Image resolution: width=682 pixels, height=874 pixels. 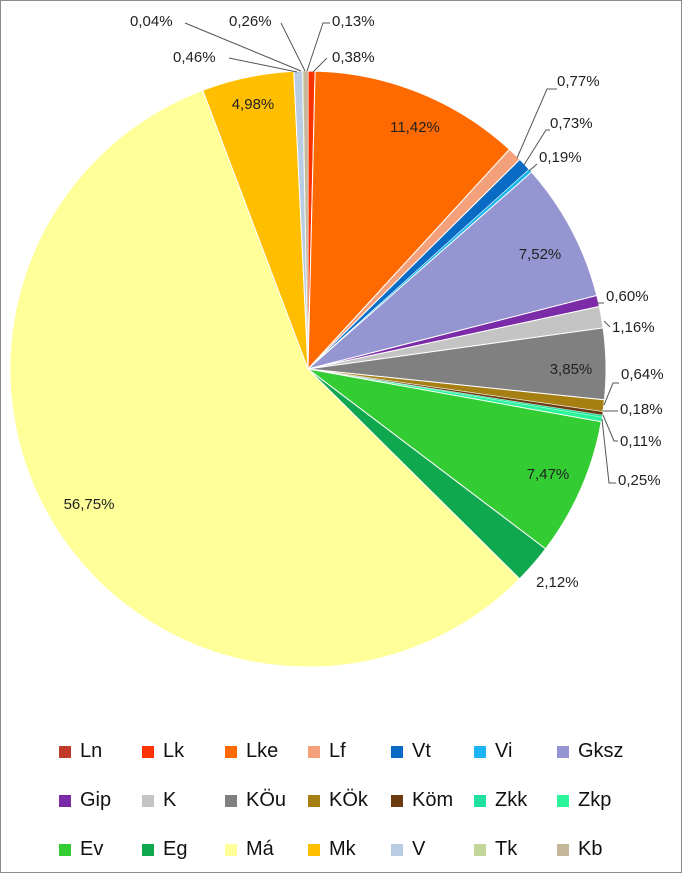 I want to click on leader-line-lk, so click(x=320, y=65).